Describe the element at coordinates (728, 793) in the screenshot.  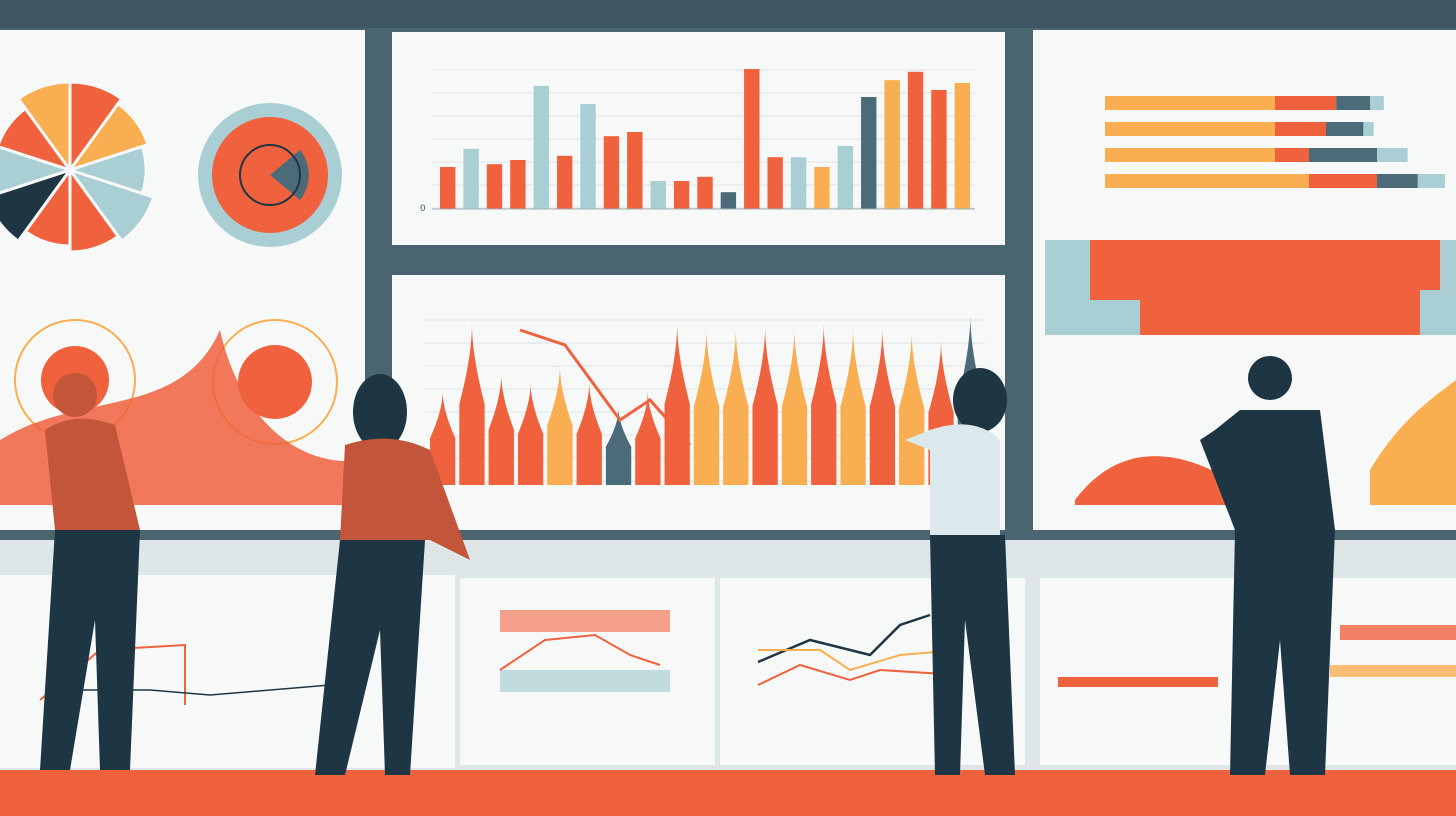
I see `floor` at that location.